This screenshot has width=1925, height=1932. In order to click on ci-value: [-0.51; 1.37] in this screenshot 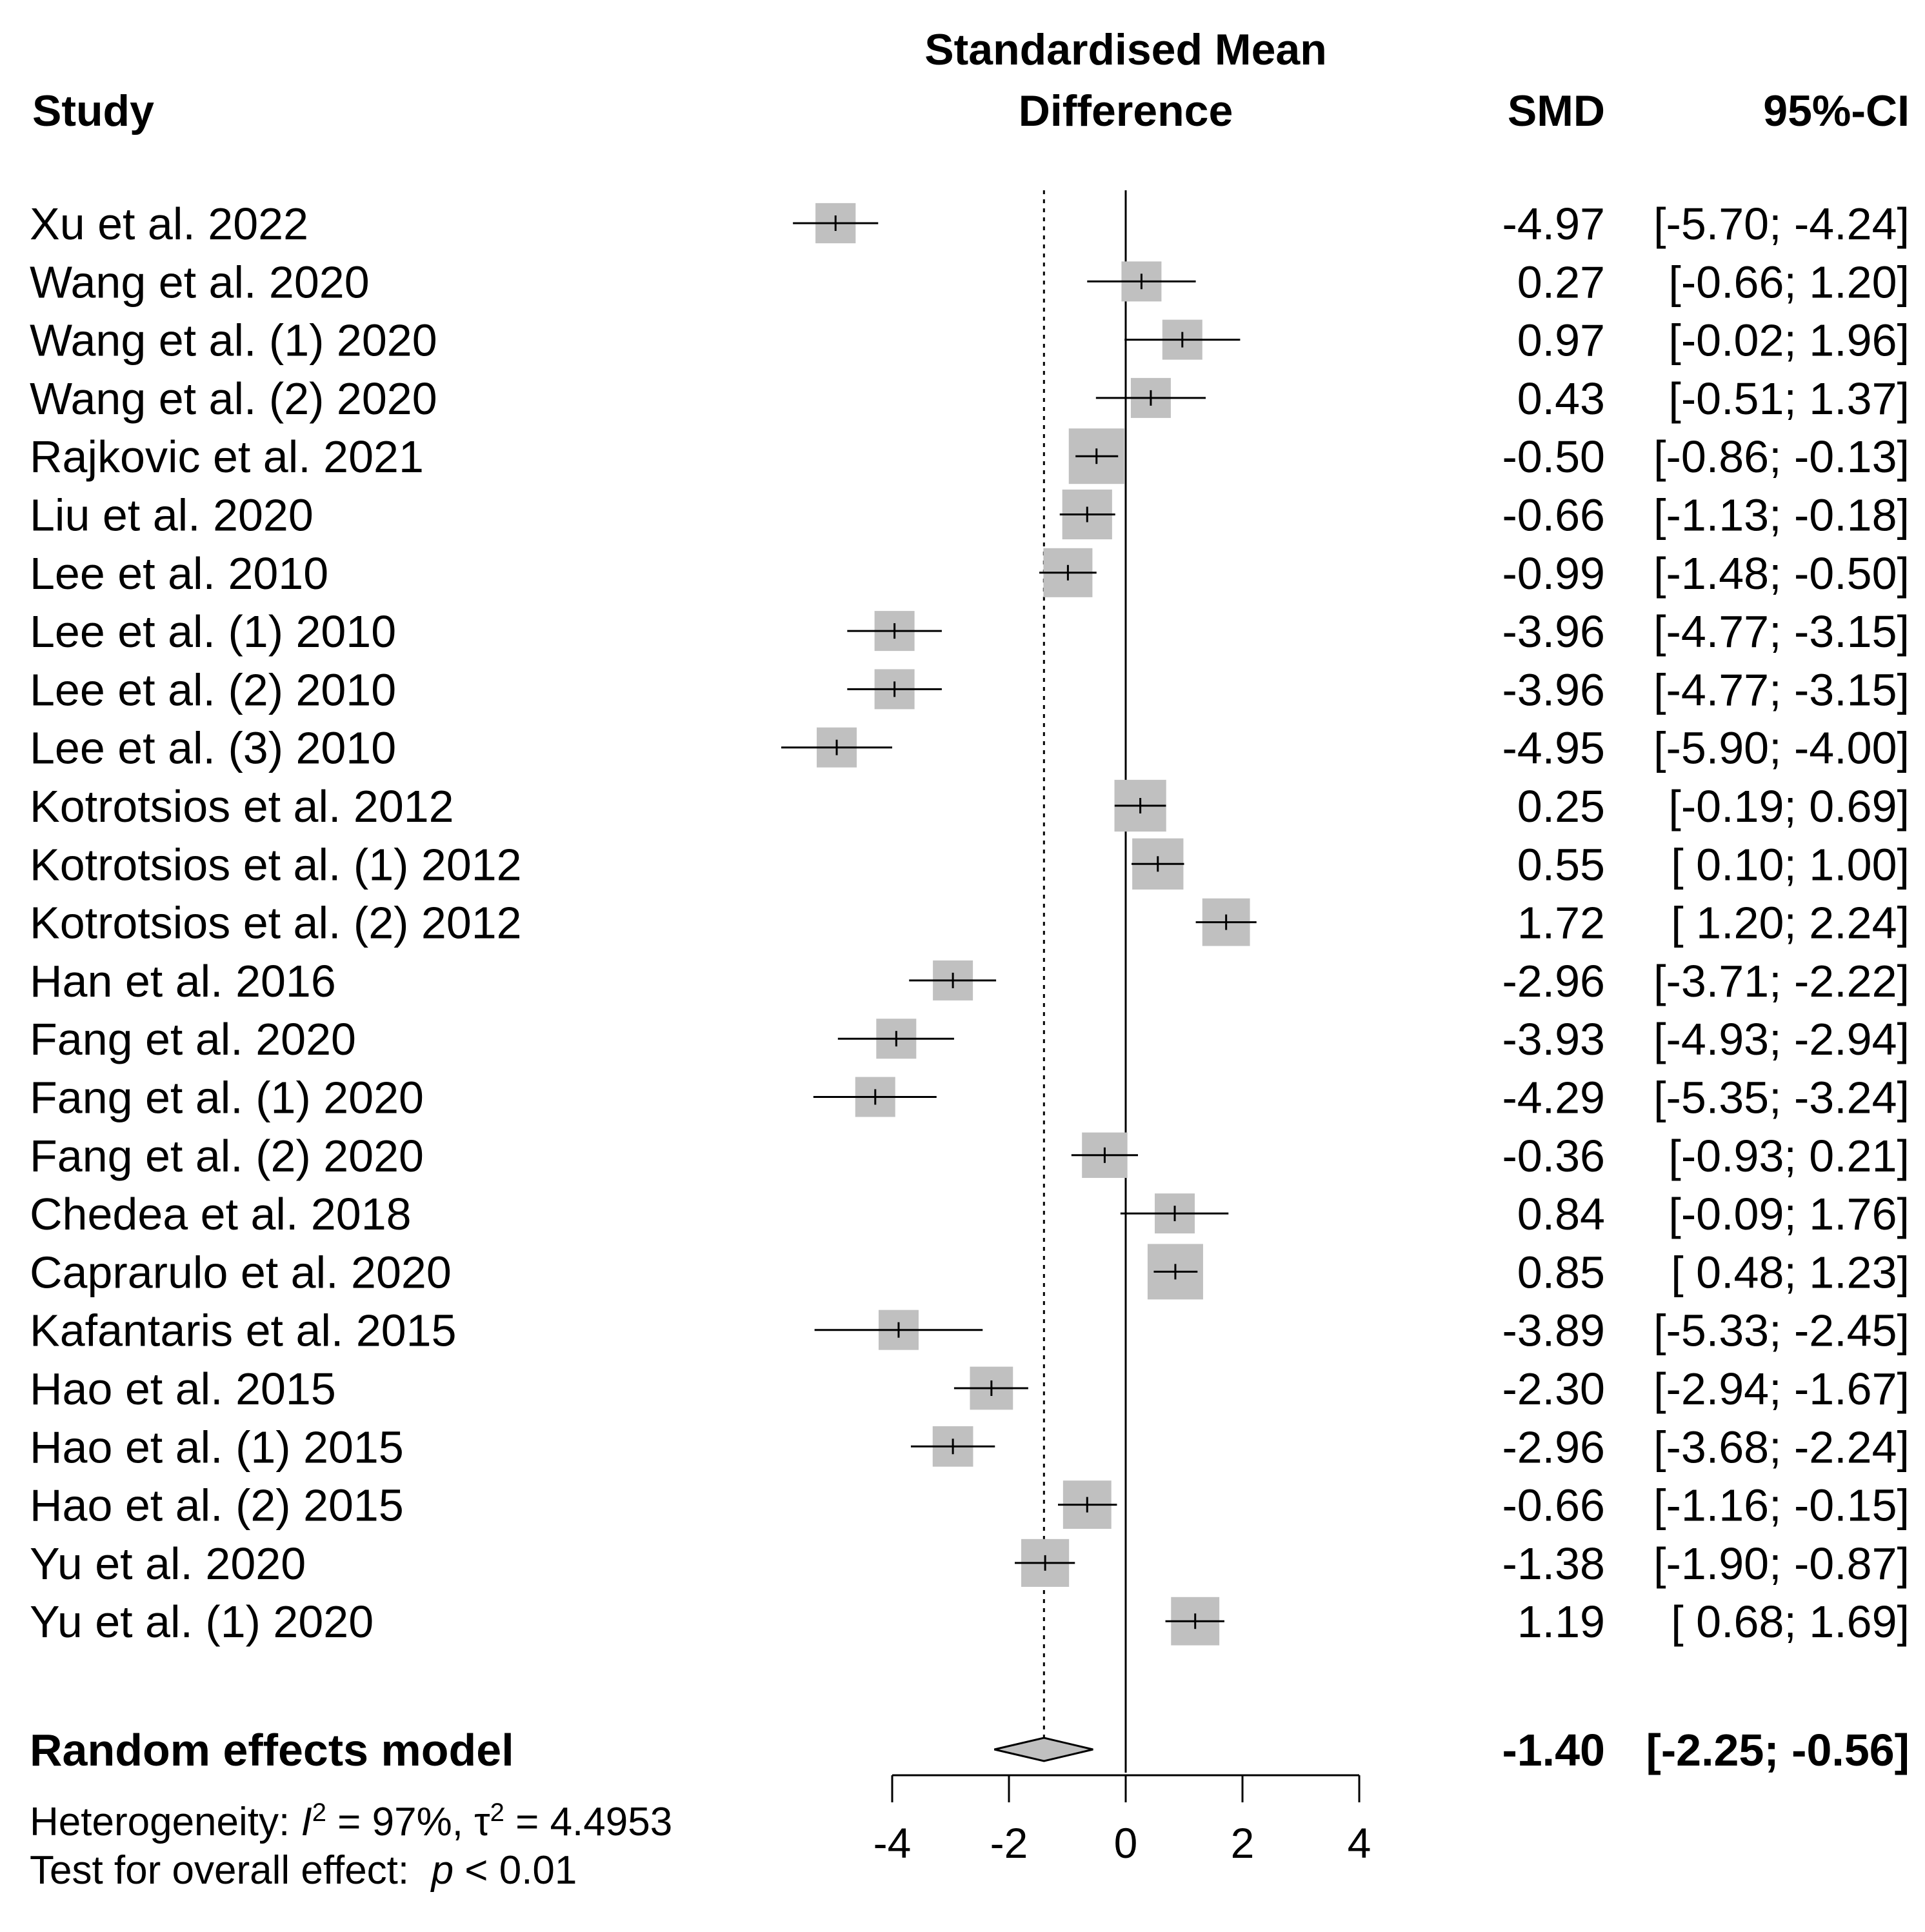, I will do `click(1789, 398)`.